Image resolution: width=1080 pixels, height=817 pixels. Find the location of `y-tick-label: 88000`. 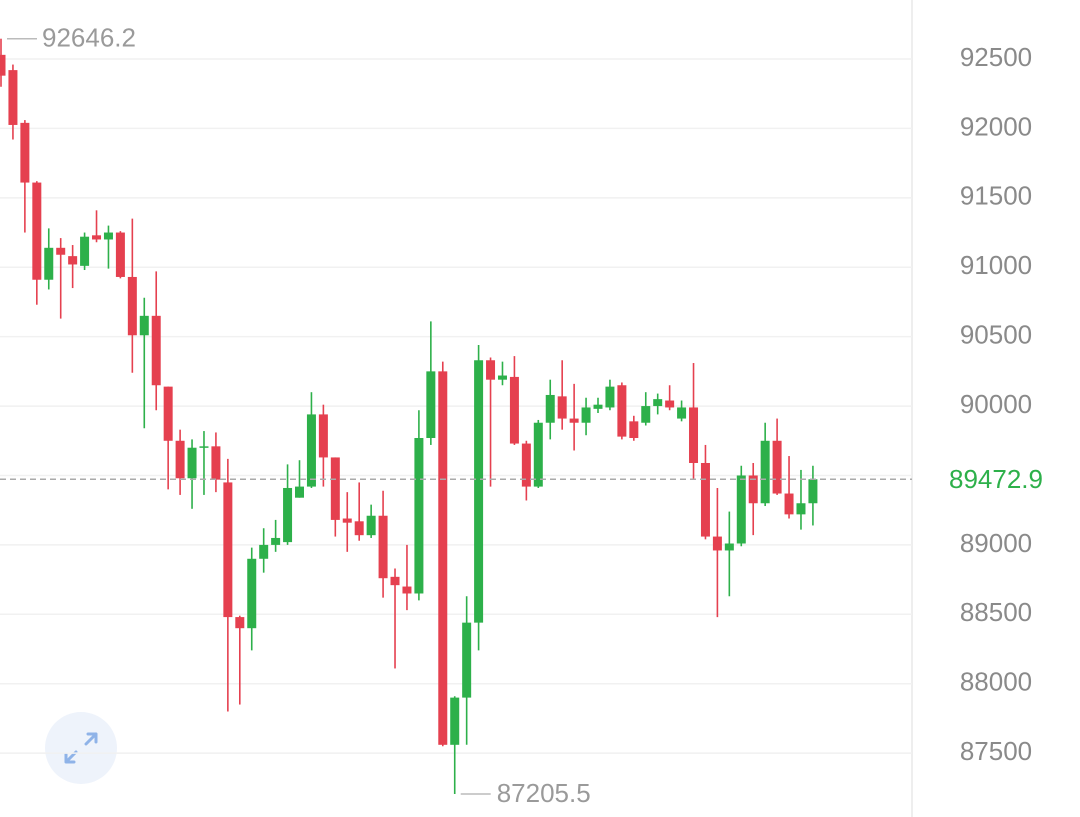

y-tick-label: 88000 is located at coordinates (996, 682).